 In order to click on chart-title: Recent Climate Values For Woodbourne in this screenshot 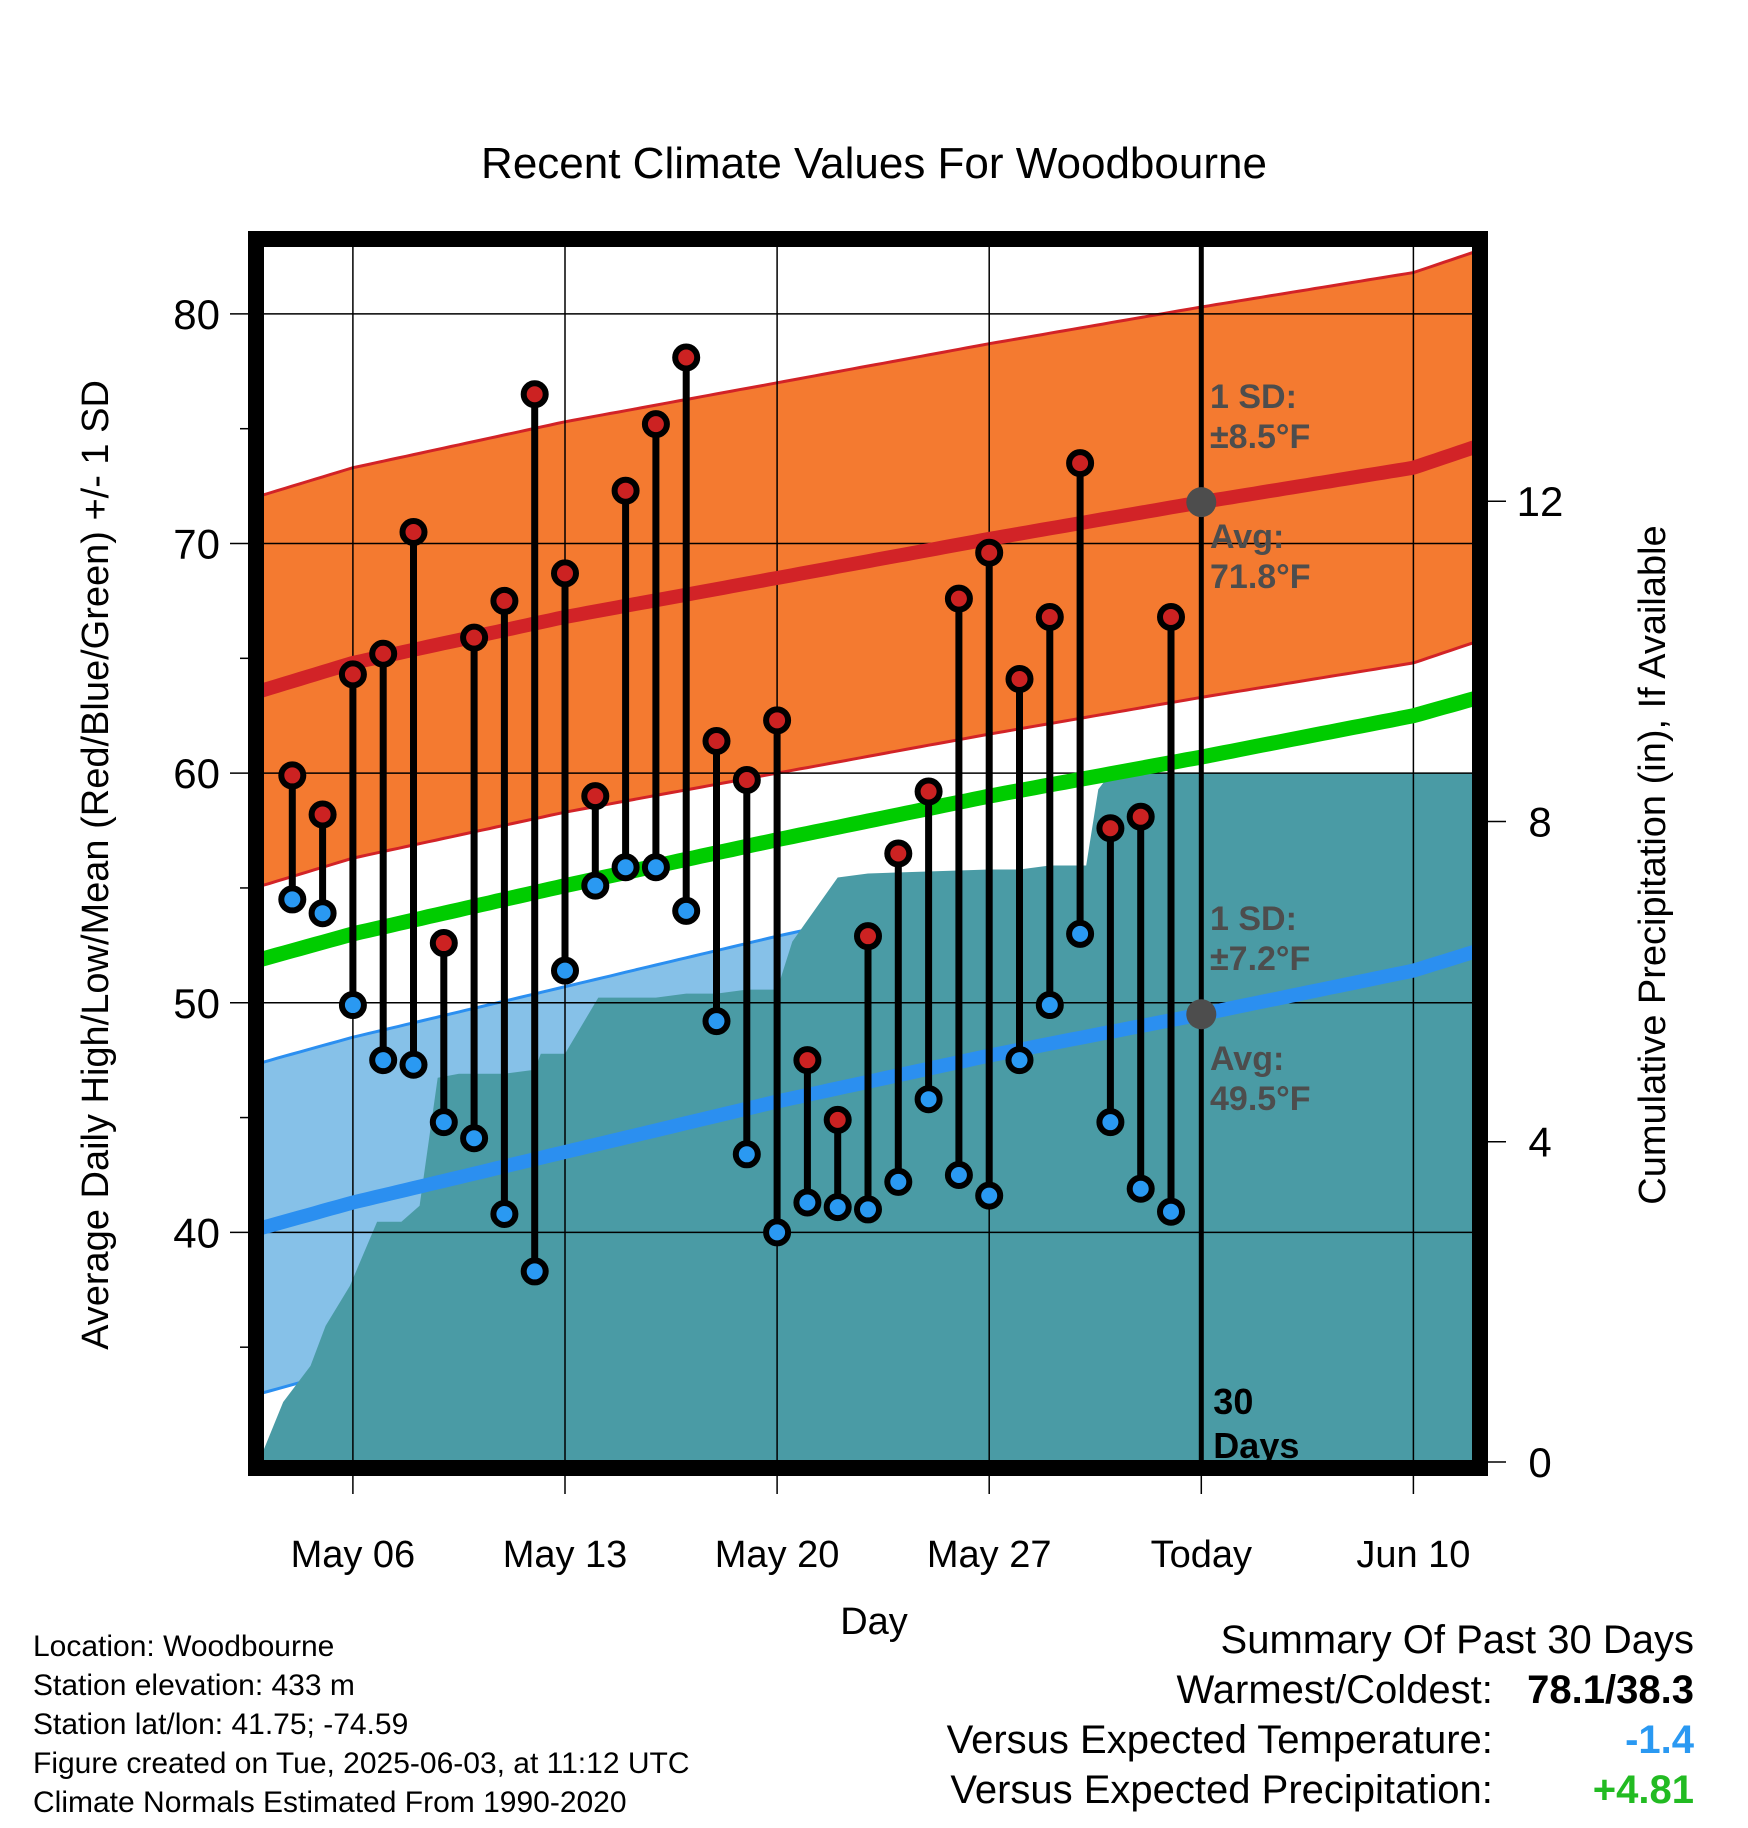, I will do `click(874, 163)`.